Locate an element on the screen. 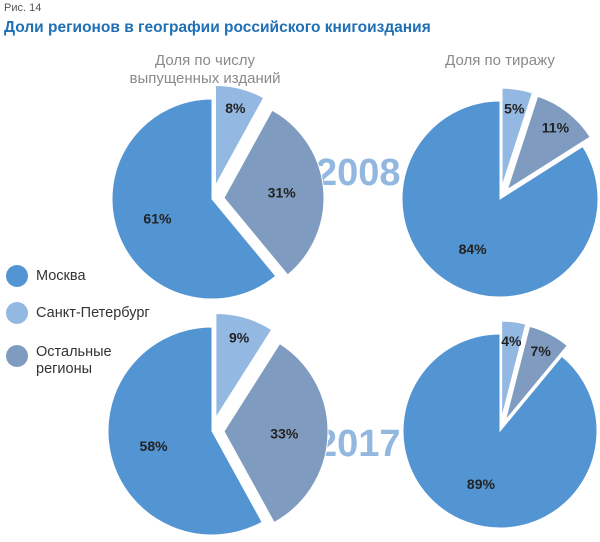 The image size is (600, 542). slice-label-2017-circulation-other: 7% is located at coordinates (541, 351).